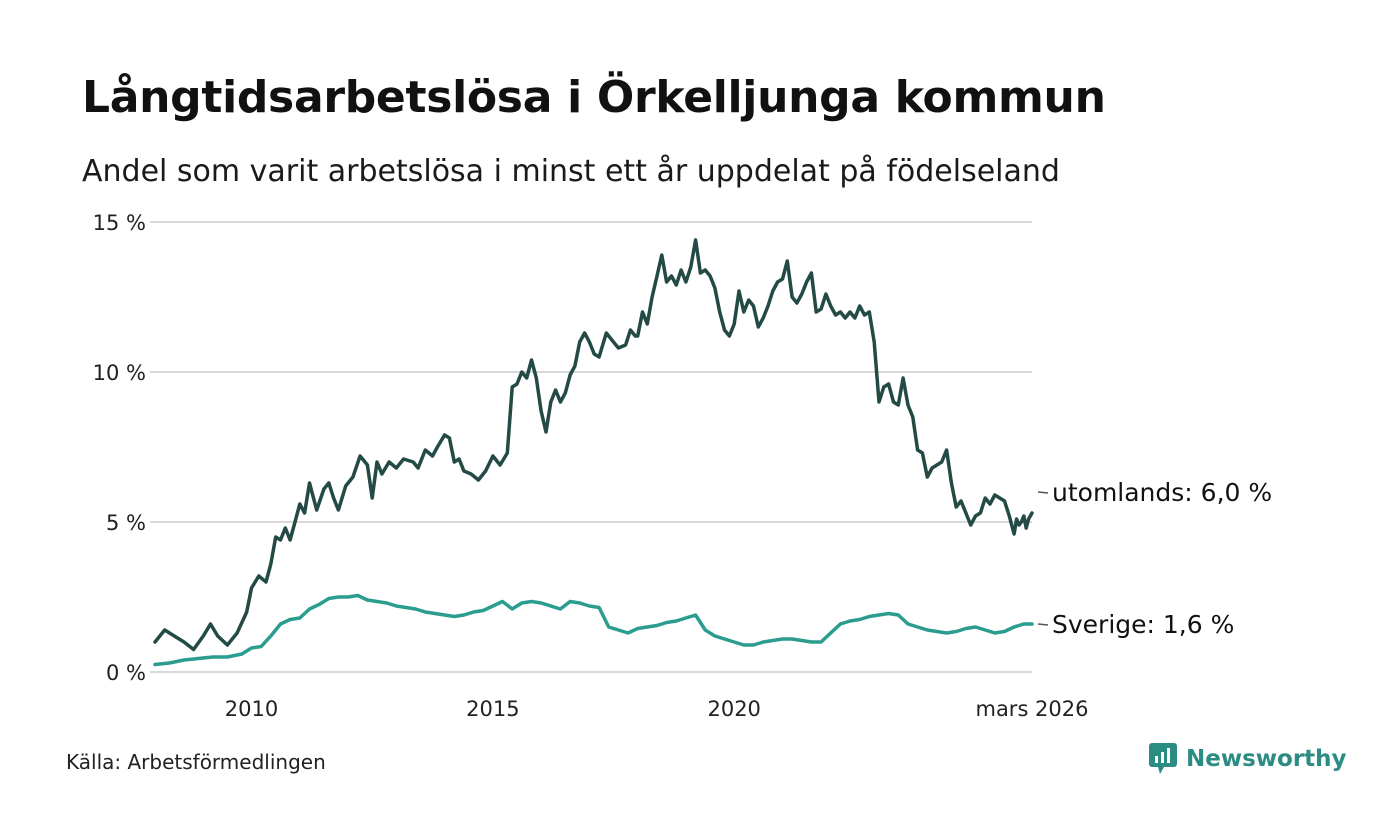 This screenshot has height=840, width=1400. I want to click on x-tick-label: 2020, so click(733, 709).